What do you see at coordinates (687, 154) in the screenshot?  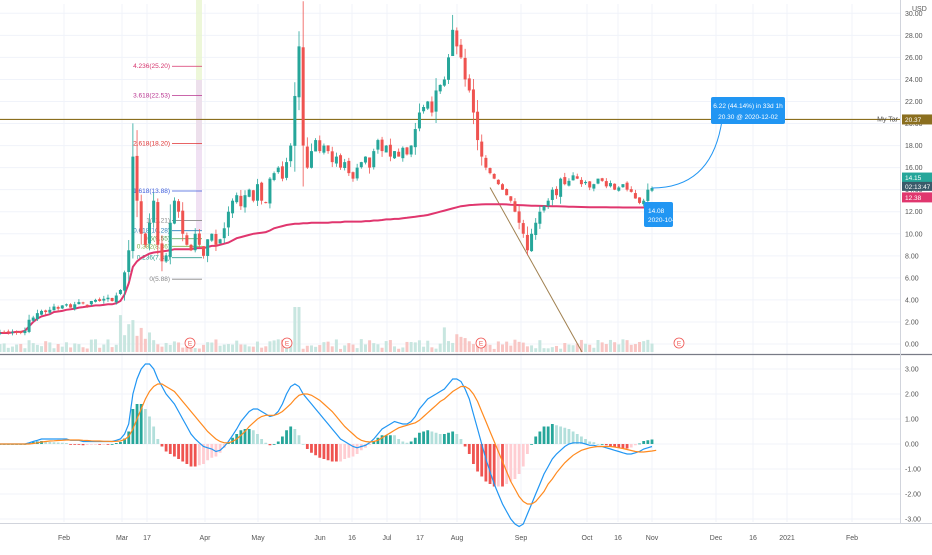 I see `projection-curve` at bounding box center [687, 154].